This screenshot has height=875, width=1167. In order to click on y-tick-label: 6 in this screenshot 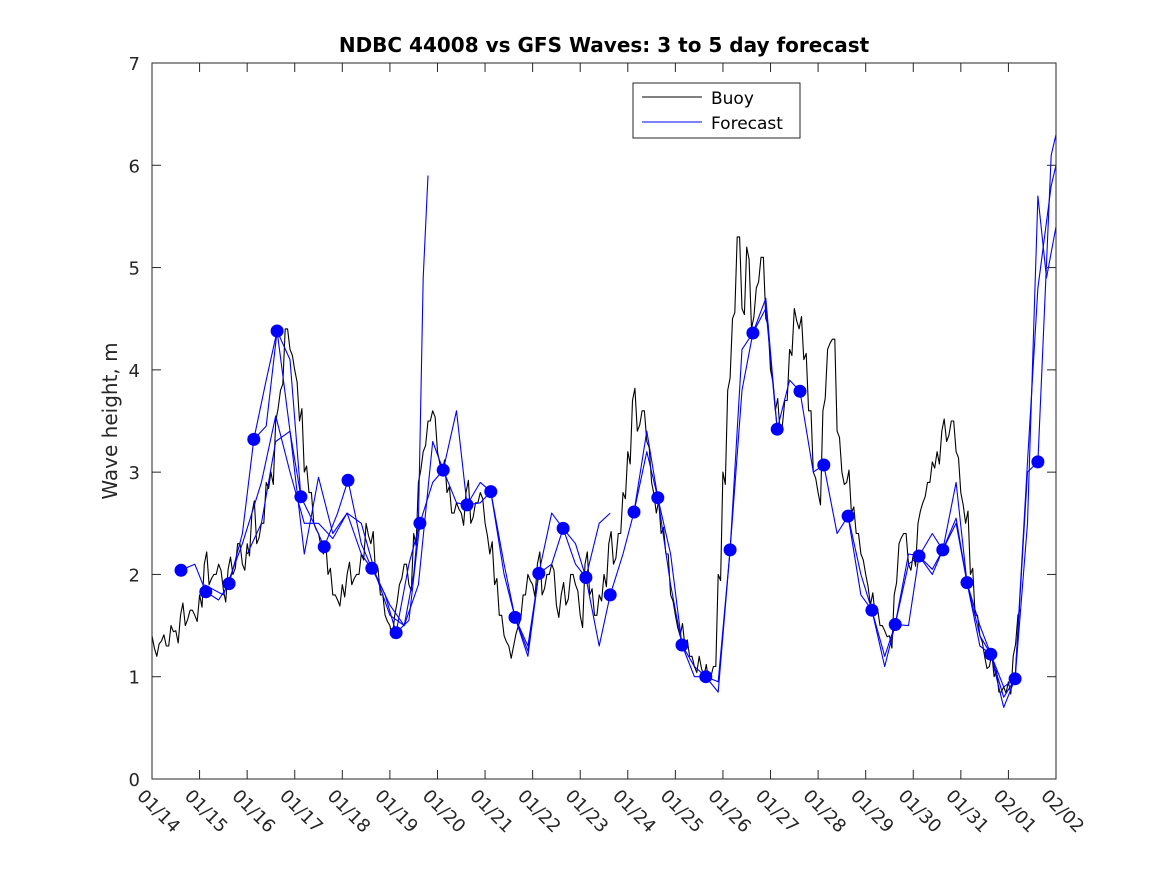, I will do `click(134, 166)`.